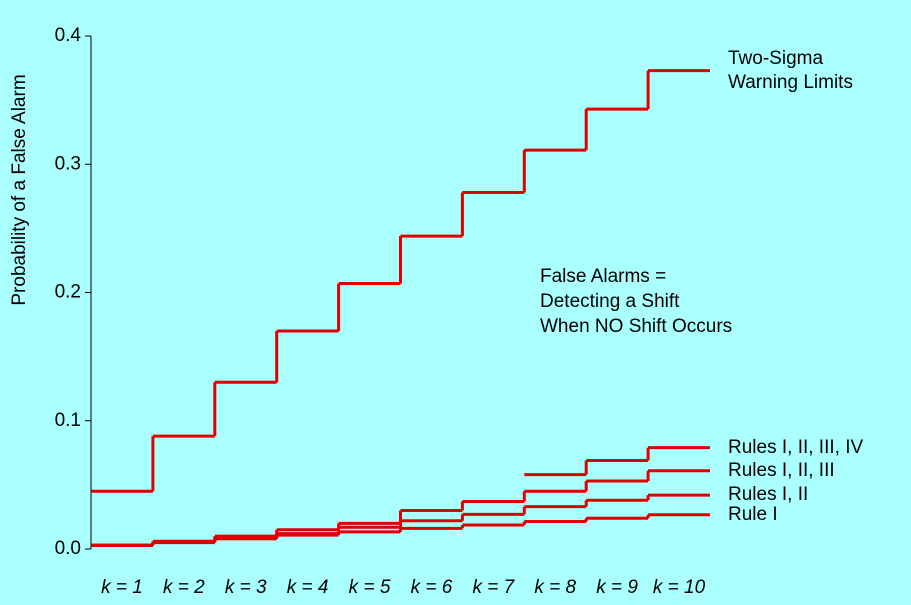 The image size is (911, 605). What do you see at coordinates (768, 495) in the screenshot?
I see `series-label: Rules I, II` at bounding box center [768, 495].